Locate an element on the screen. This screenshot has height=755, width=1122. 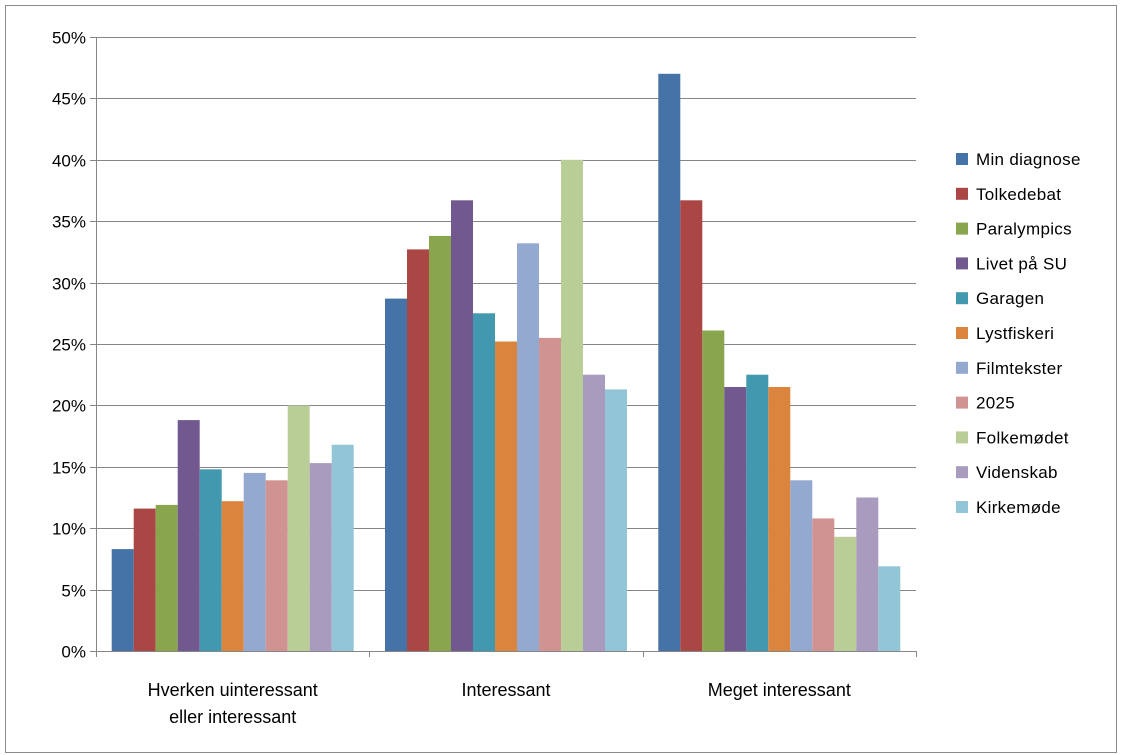
legend-label: Tolkedebat is located at coordinates (1018, 194).